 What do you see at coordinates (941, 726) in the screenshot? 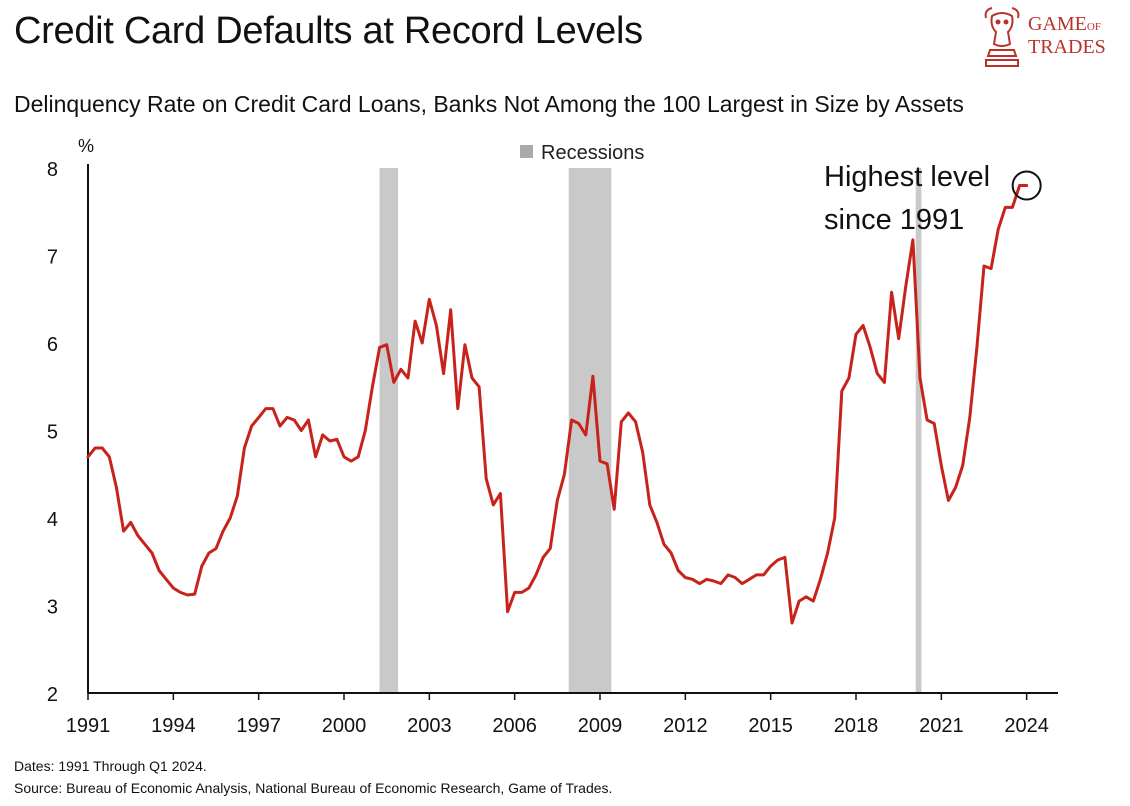
I see `x-tick-label-2021: 2021` at bounding box center [941, 726].